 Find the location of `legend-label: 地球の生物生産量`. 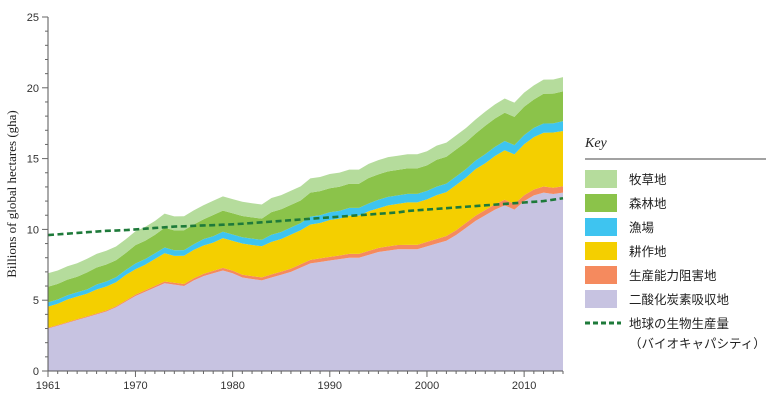

legend-label: 地球の生物生産量 is located at coordinates (679, 323).